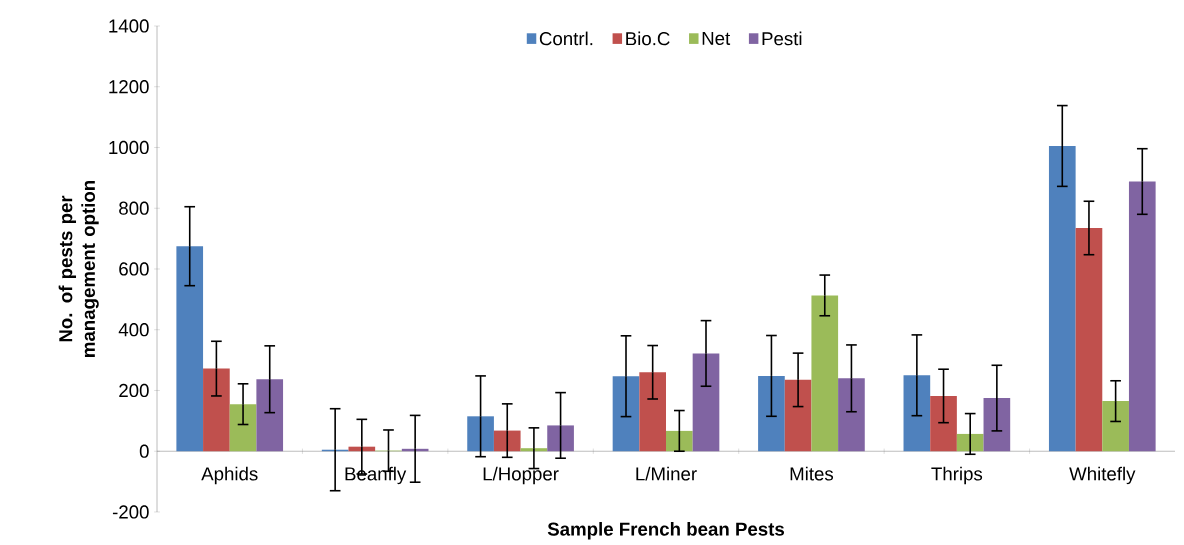 The image size is (1184, 545). I want to click on x-tick-label: Beanfly, so click(376, 475).